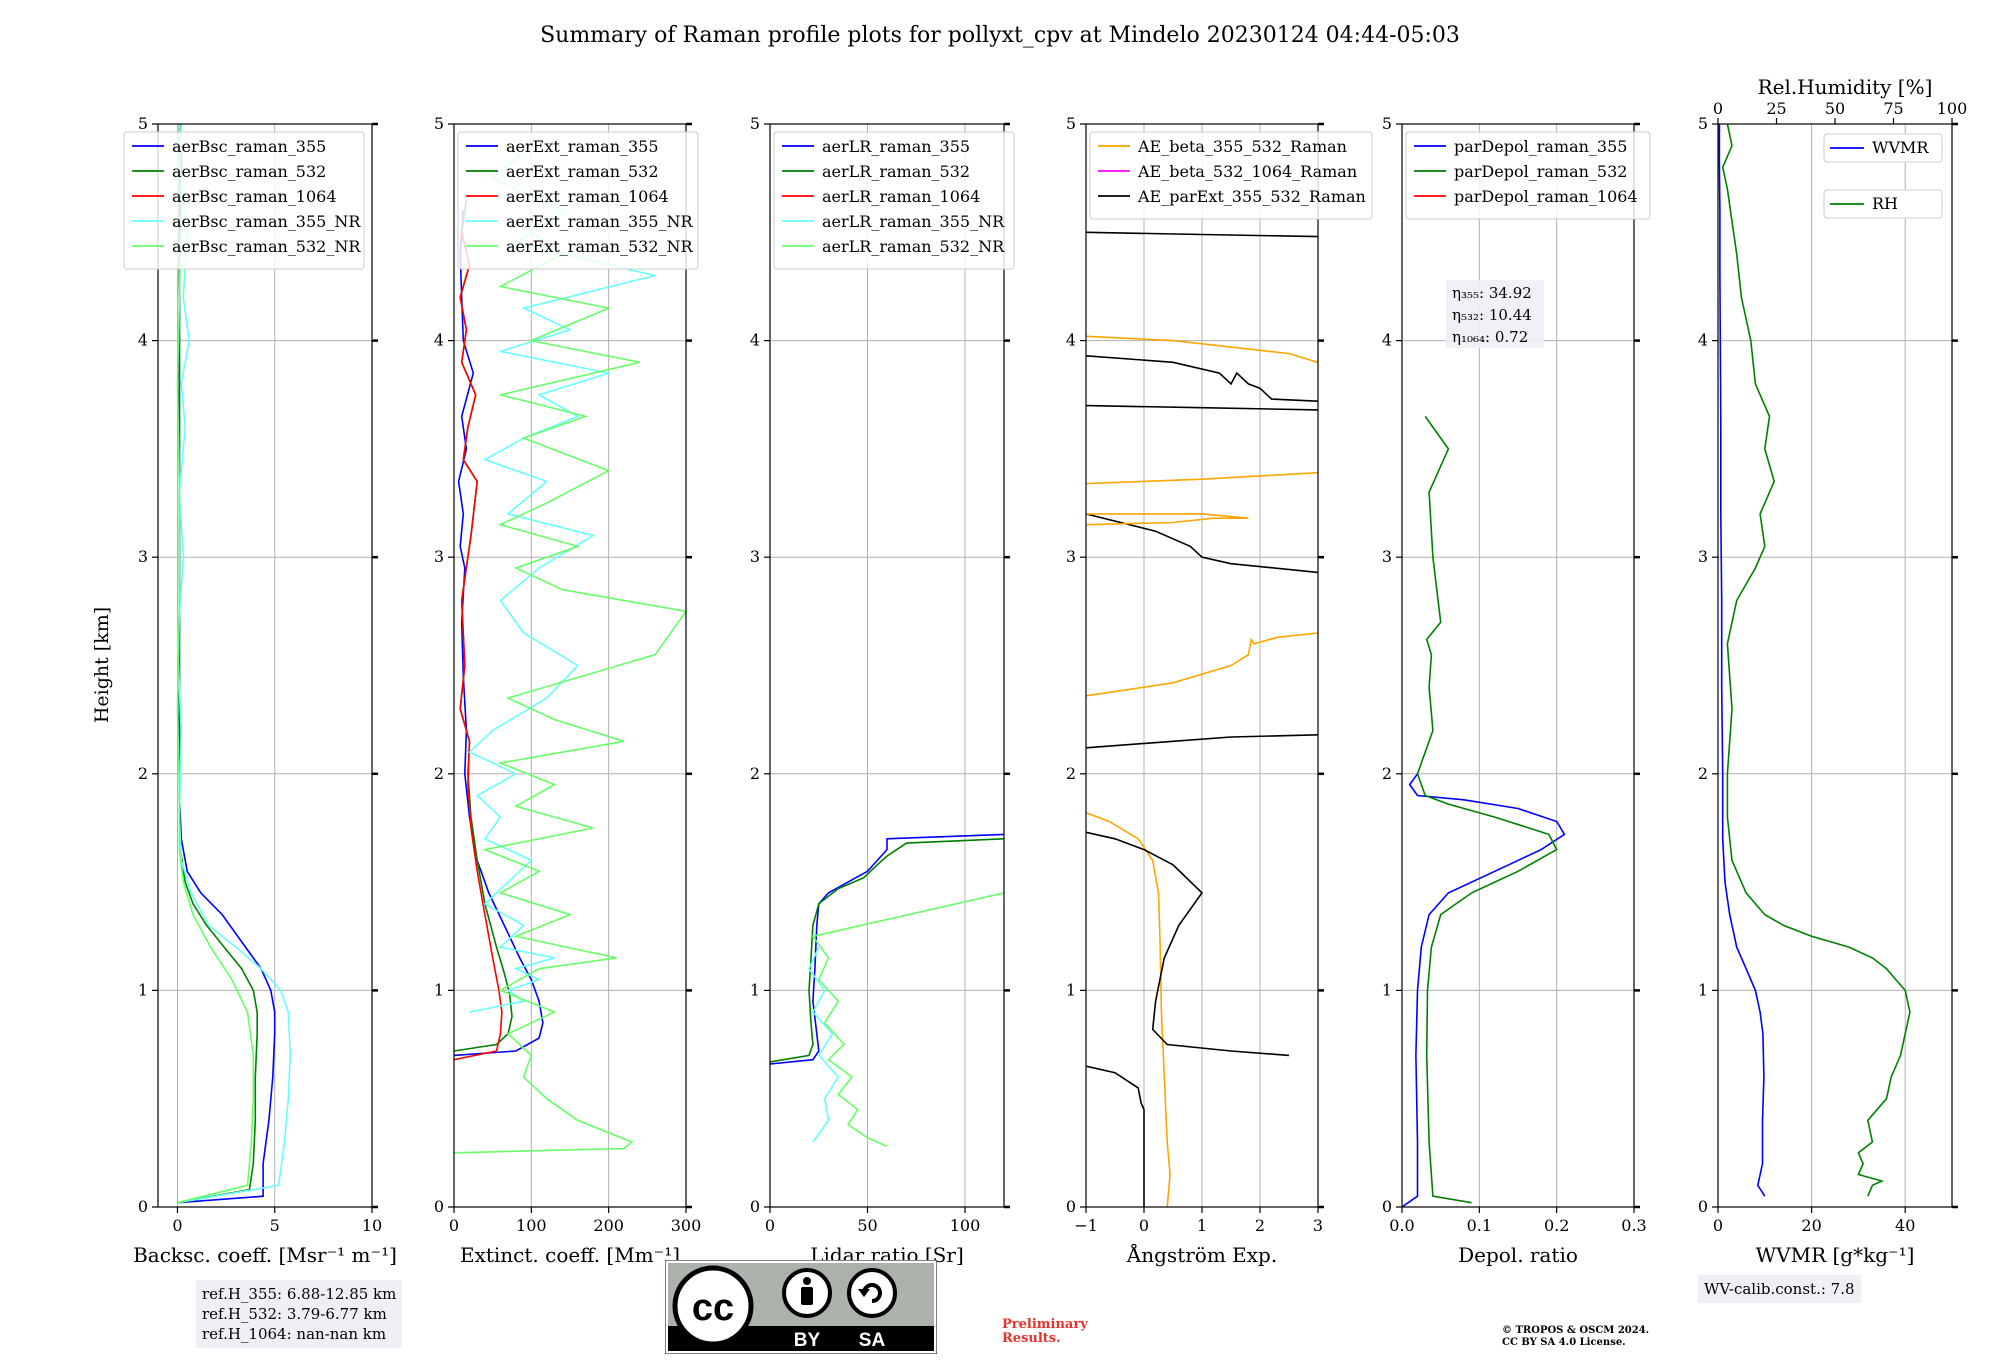  What do you see at coordinates (249, 146) in the screenshot?
I see `legend-label: aerBsc_raman_355` at bounding box center [249, 146].